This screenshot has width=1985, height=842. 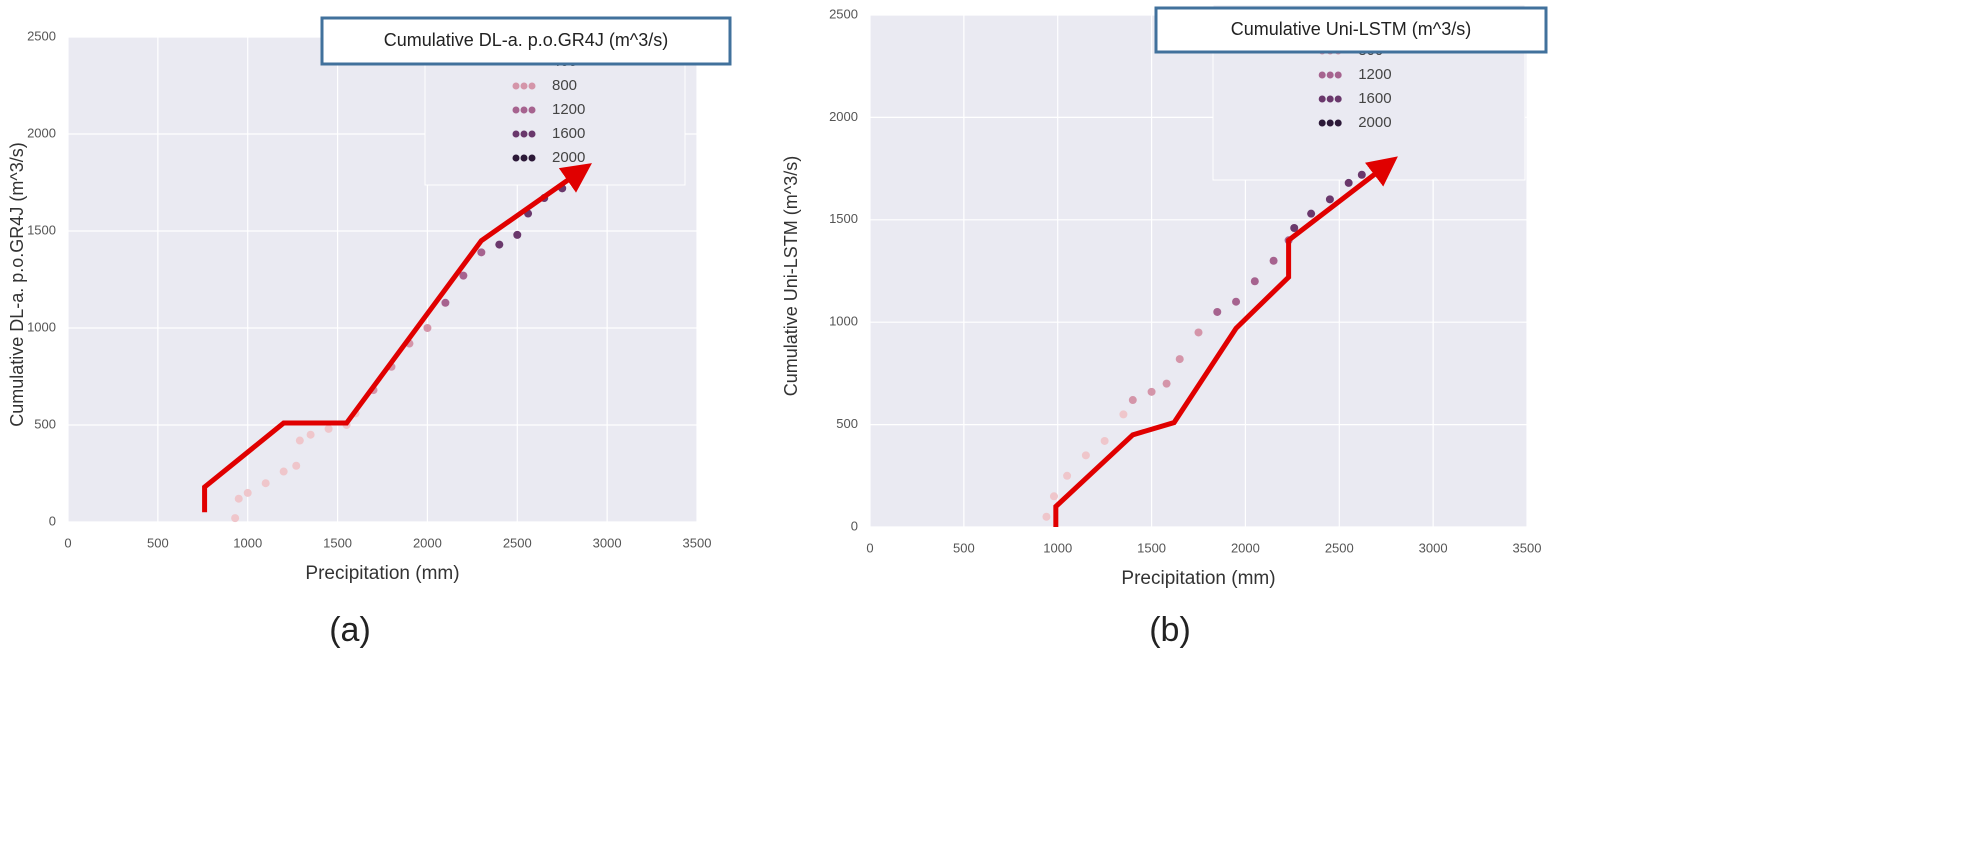 I want to click on panel-caption: (b), so click(x=1170, y=630).